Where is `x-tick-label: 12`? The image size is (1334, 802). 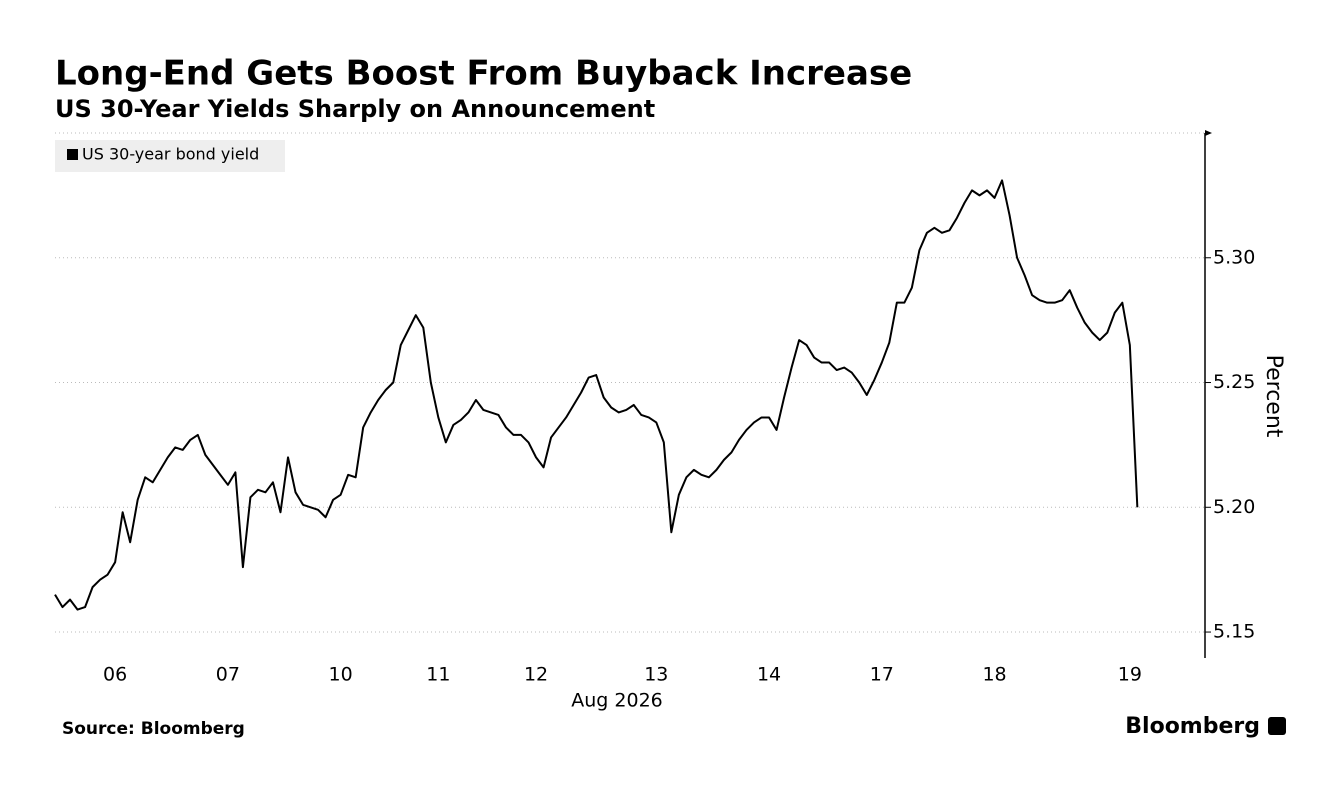
x-tick-label: 12 is located at coordinates (536, 675).